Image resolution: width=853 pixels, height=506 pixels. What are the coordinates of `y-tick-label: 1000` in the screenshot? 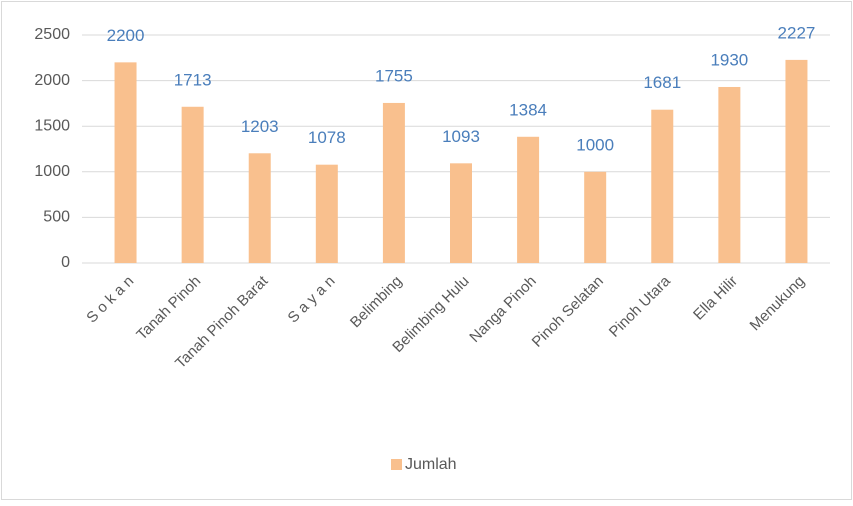 It's located at (52, 171).